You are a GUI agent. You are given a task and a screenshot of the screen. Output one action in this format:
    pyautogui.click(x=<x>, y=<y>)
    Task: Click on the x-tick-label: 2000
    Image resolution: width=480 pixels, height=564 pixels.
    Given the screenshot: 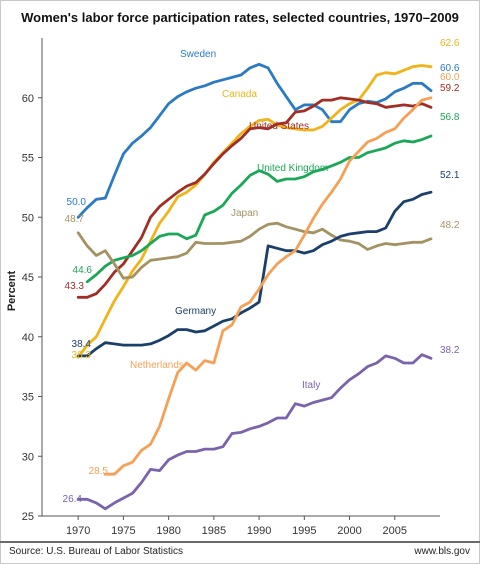 What is the action you would take?
    pyautogui.click(x=349, y=531)
    